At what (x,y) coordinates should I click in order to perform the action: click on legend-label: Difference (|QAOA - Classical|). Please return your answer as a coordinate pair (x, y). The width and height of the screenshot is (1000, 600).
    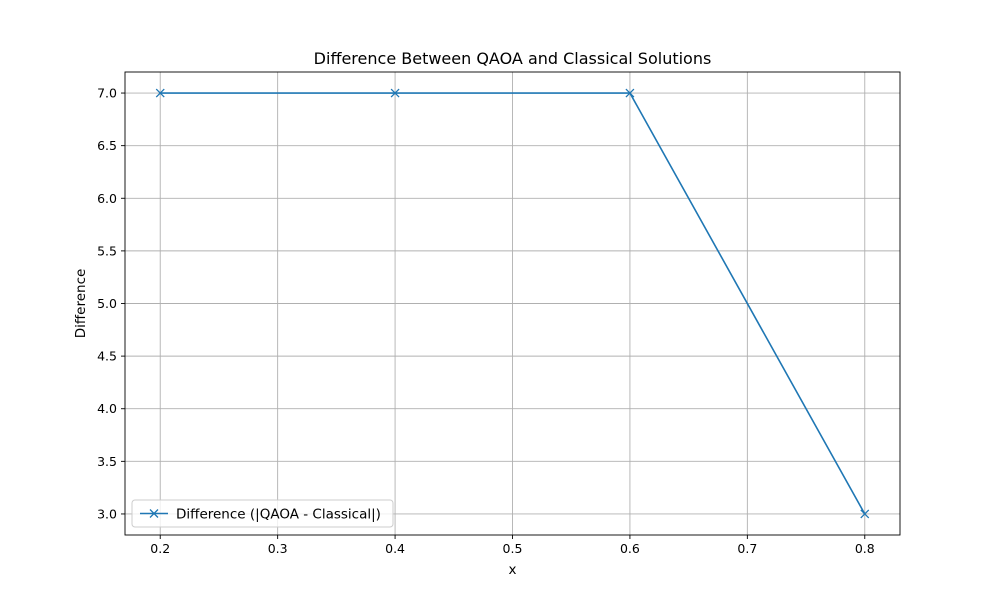
    Looking at the image, I should click on (278, 515).